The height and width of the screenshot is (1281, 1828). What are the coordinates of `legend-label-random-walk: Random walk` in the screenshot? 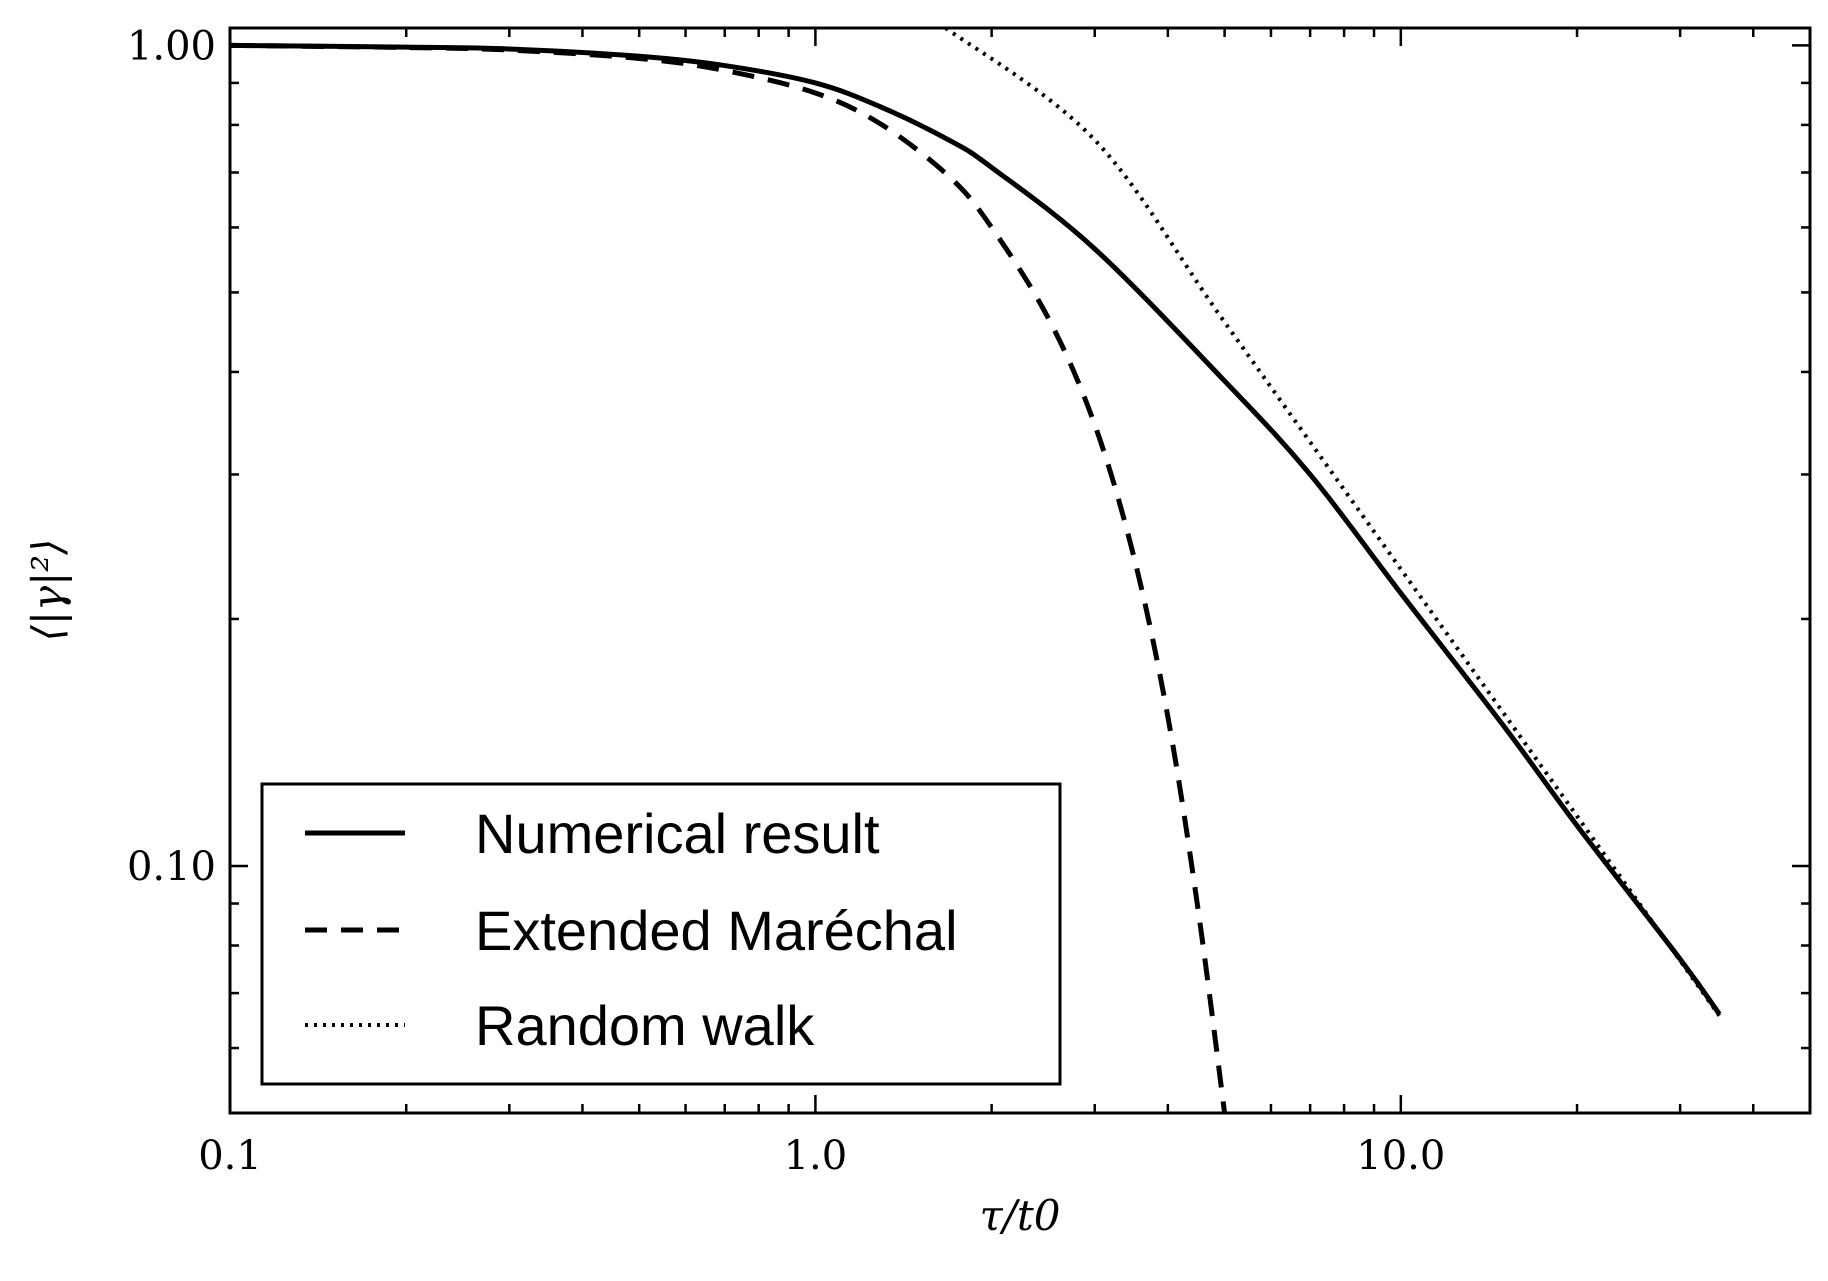 It's located at (645, 1025).